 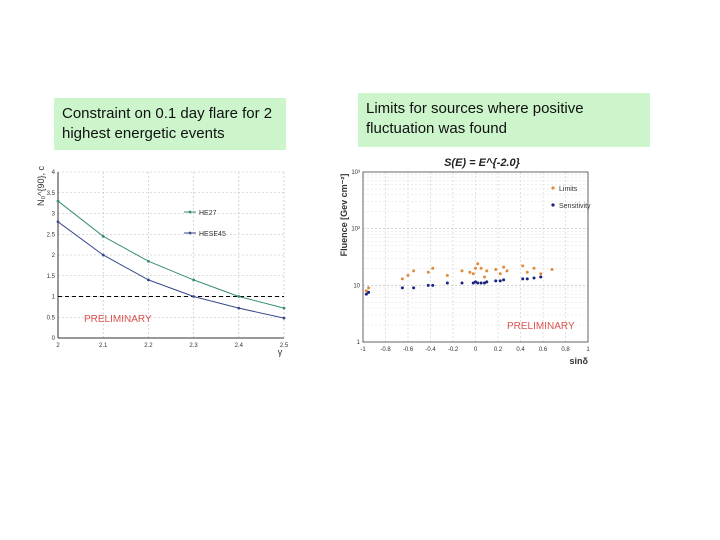 I want to click on legend-label: Limits, so click(x=568, y=189).